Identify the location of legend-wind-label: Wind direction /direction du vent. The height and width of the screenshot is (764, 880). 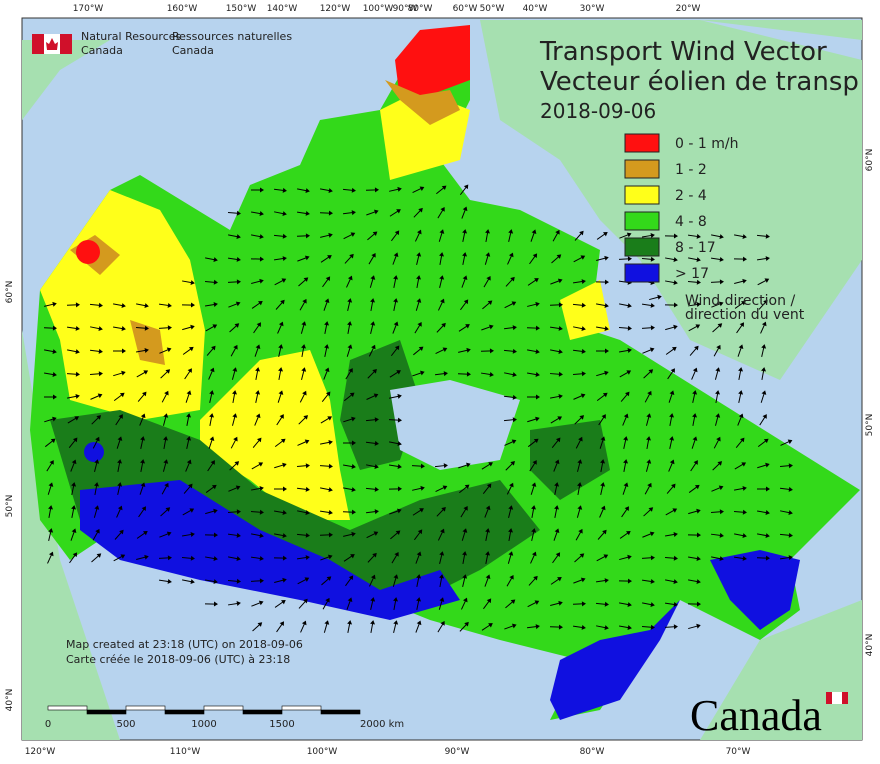
(745, 308).